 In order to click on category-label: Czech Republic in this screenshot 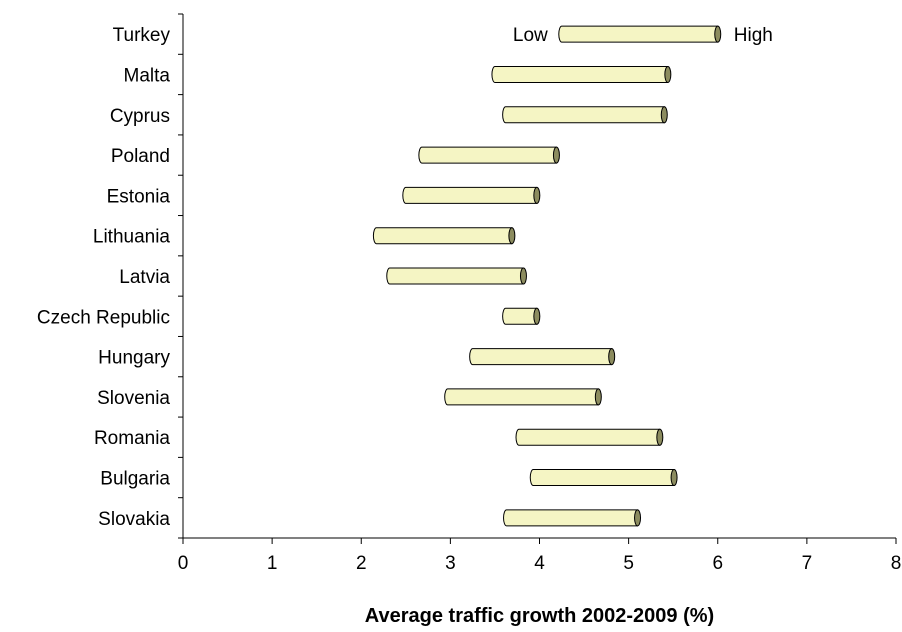, I will do `click(103, 317)`.